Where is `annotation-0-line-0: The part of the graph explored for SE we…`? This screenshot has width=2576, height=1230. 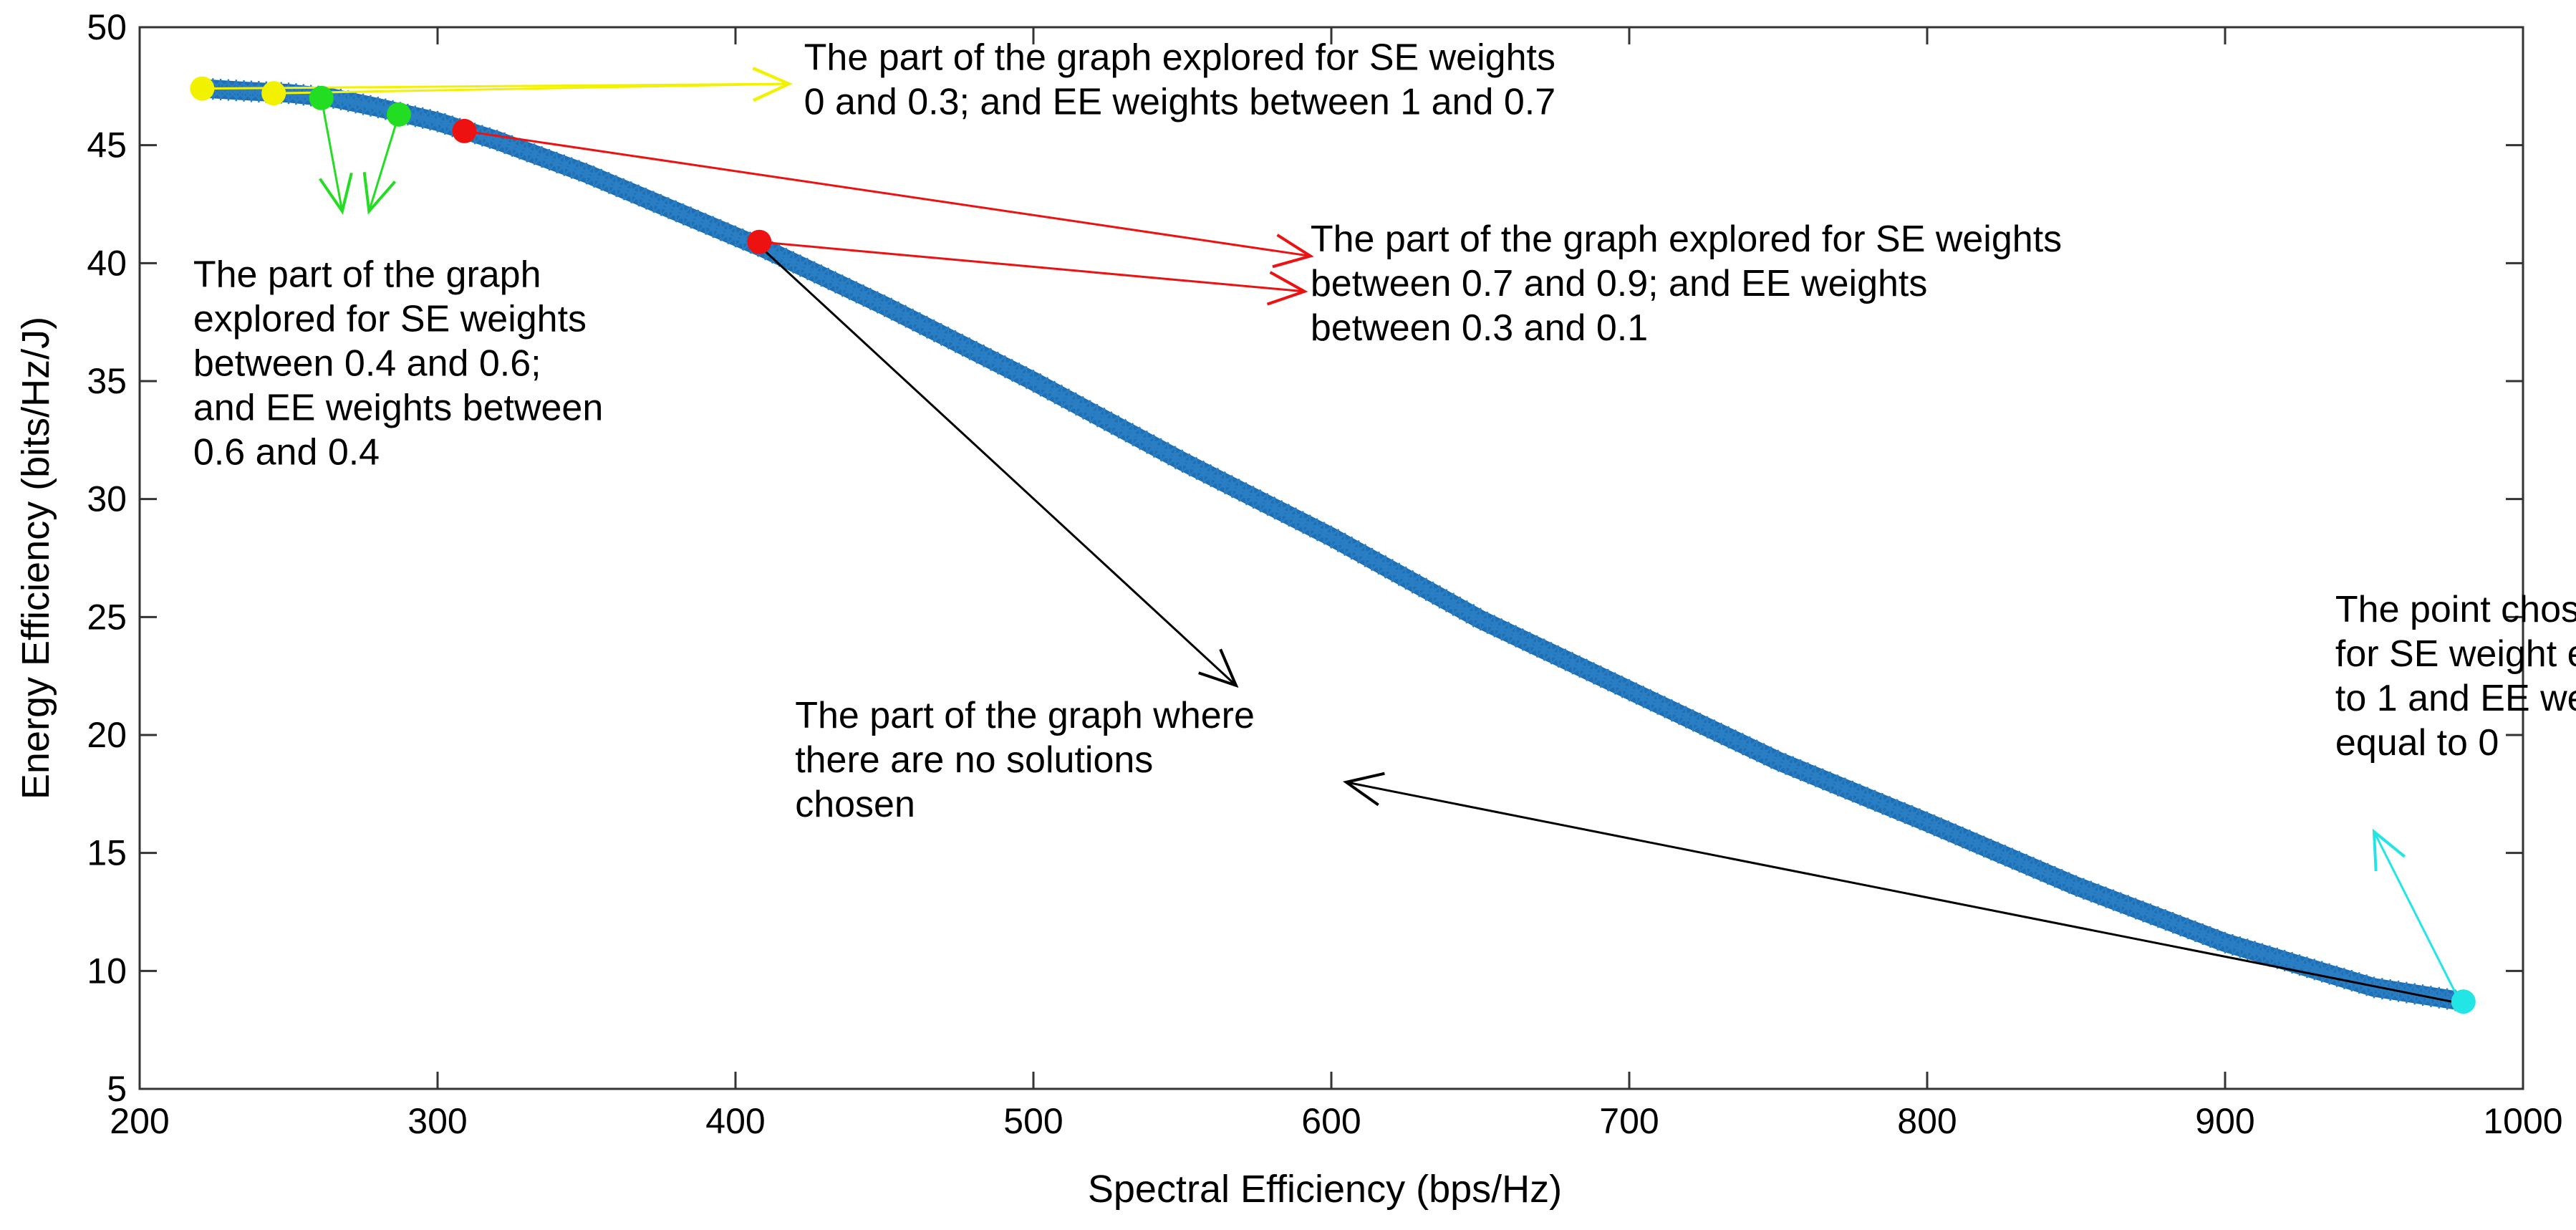
annotation-0-line-0: The part of the graph explored for SE we… is located at coordinates (1179, 57).